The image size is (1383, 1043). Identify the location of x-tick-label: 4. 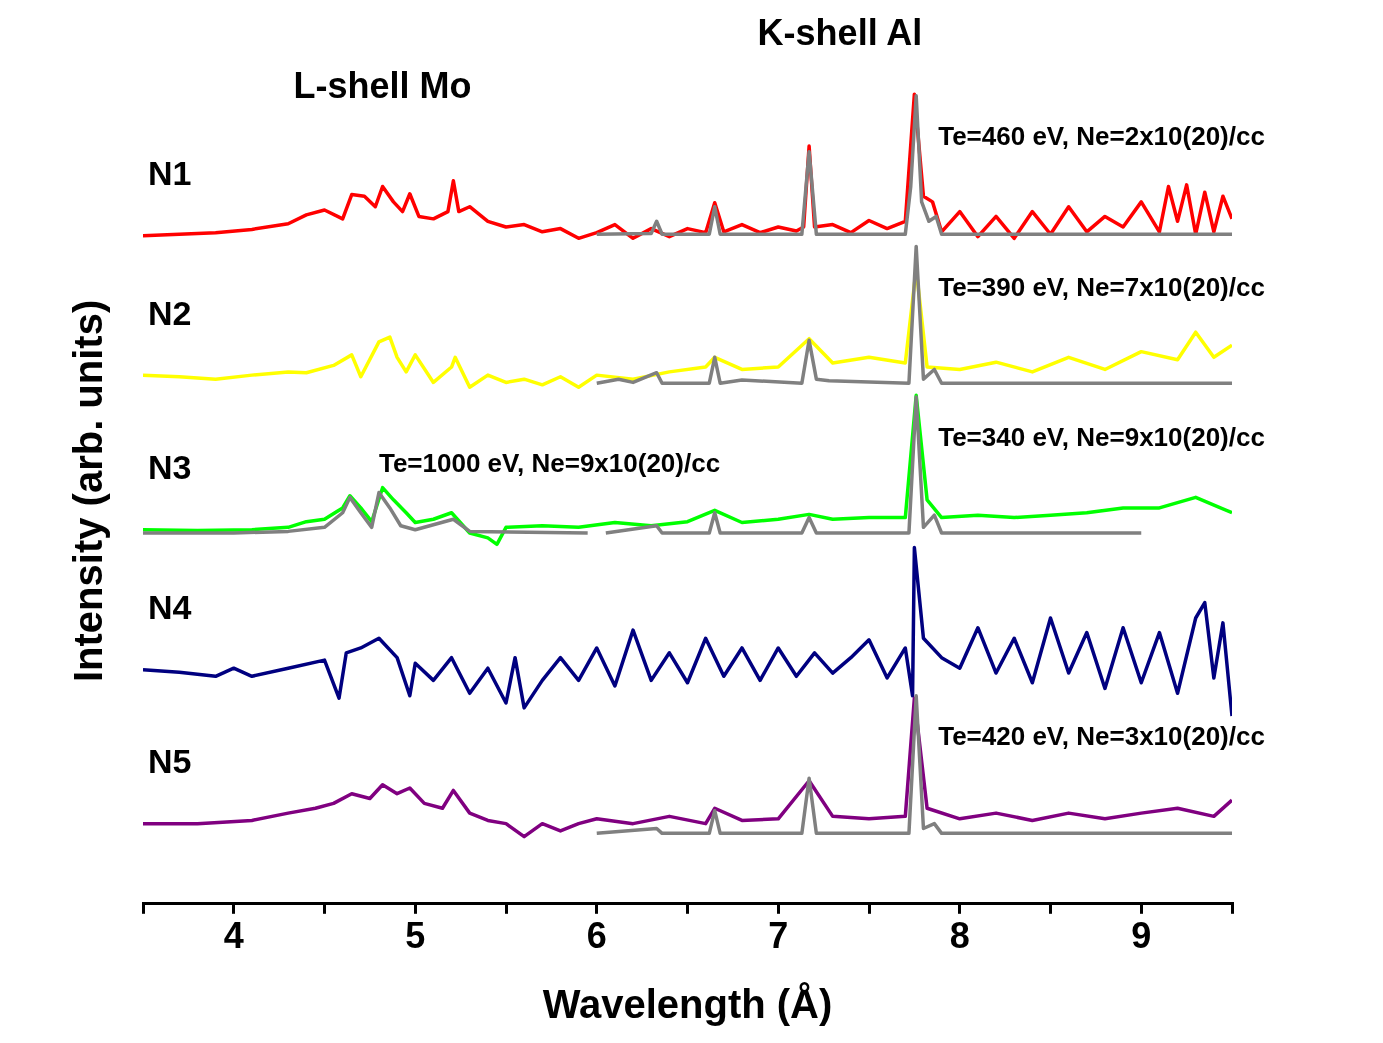
(233, 936).